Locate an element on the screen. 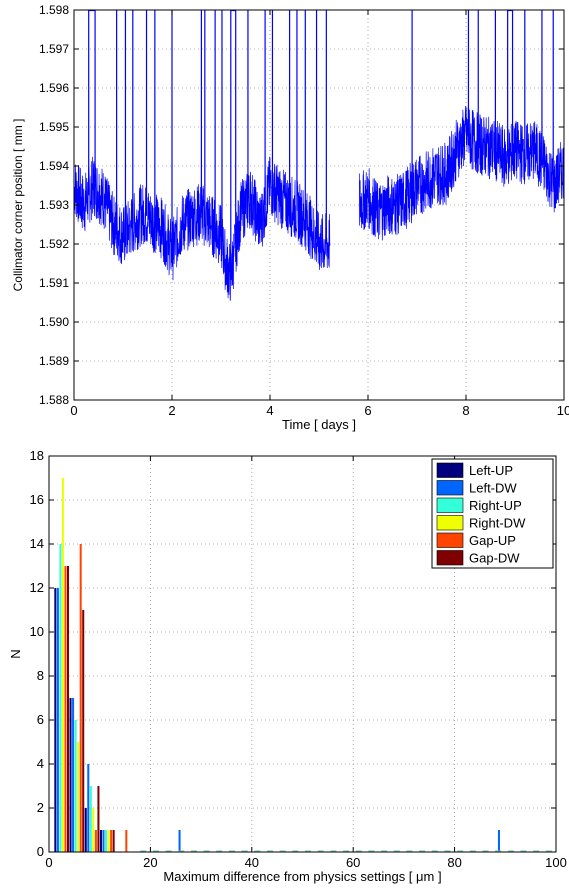  y-tick-label: 10 is located at coordinates (37, 631).